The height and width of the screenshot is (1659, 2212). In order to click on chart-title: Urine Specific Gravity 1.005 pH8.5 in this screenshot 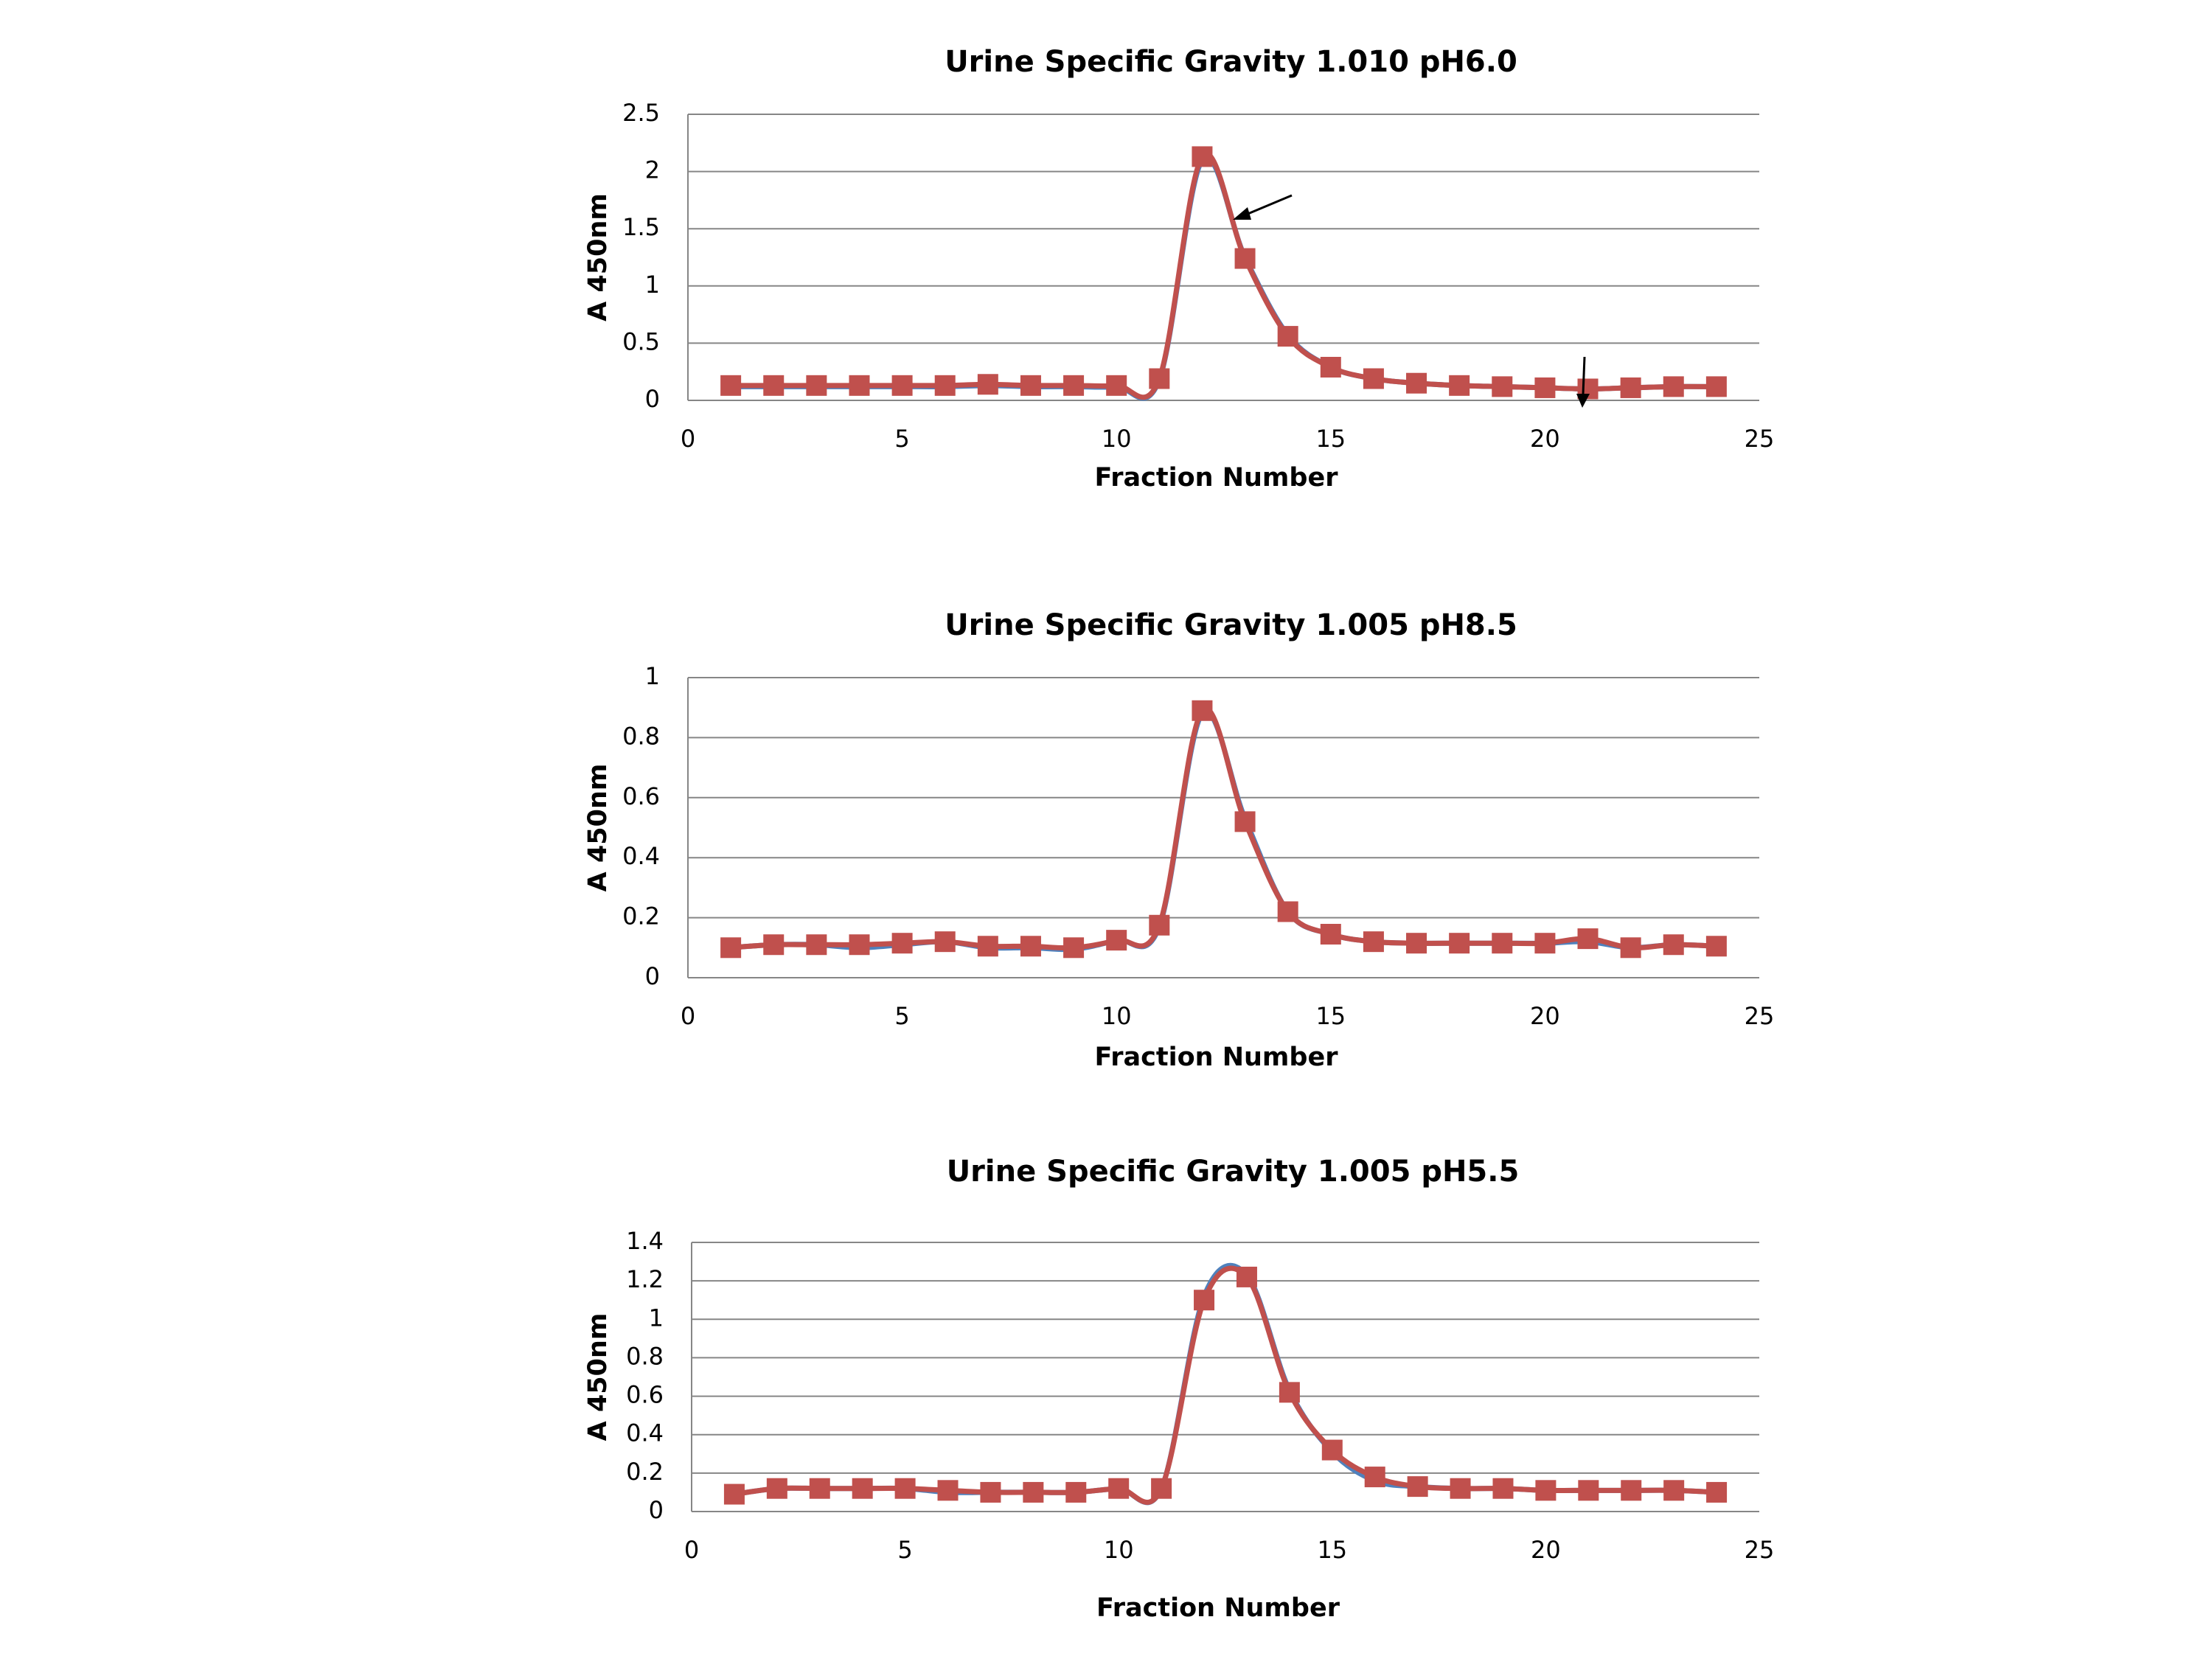, I will do `click(1231, 625)`.